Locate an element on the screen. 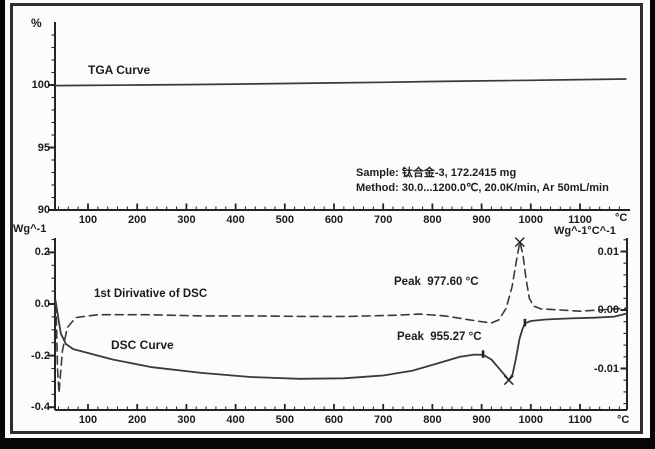 The image size is (655, 449). derivative-peak-marker is located at coordinates (519, 242).